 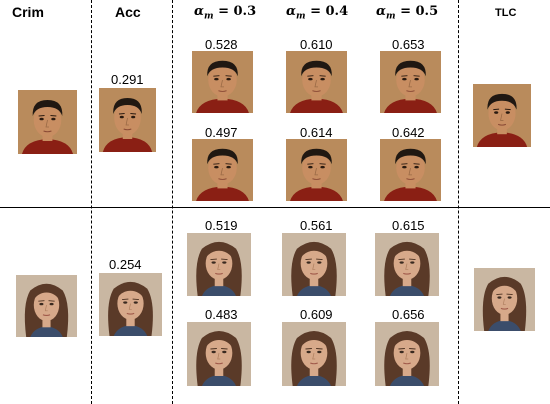 I want to click on score-female-a05-bottom: 0.656, so click(x=408, y=314).